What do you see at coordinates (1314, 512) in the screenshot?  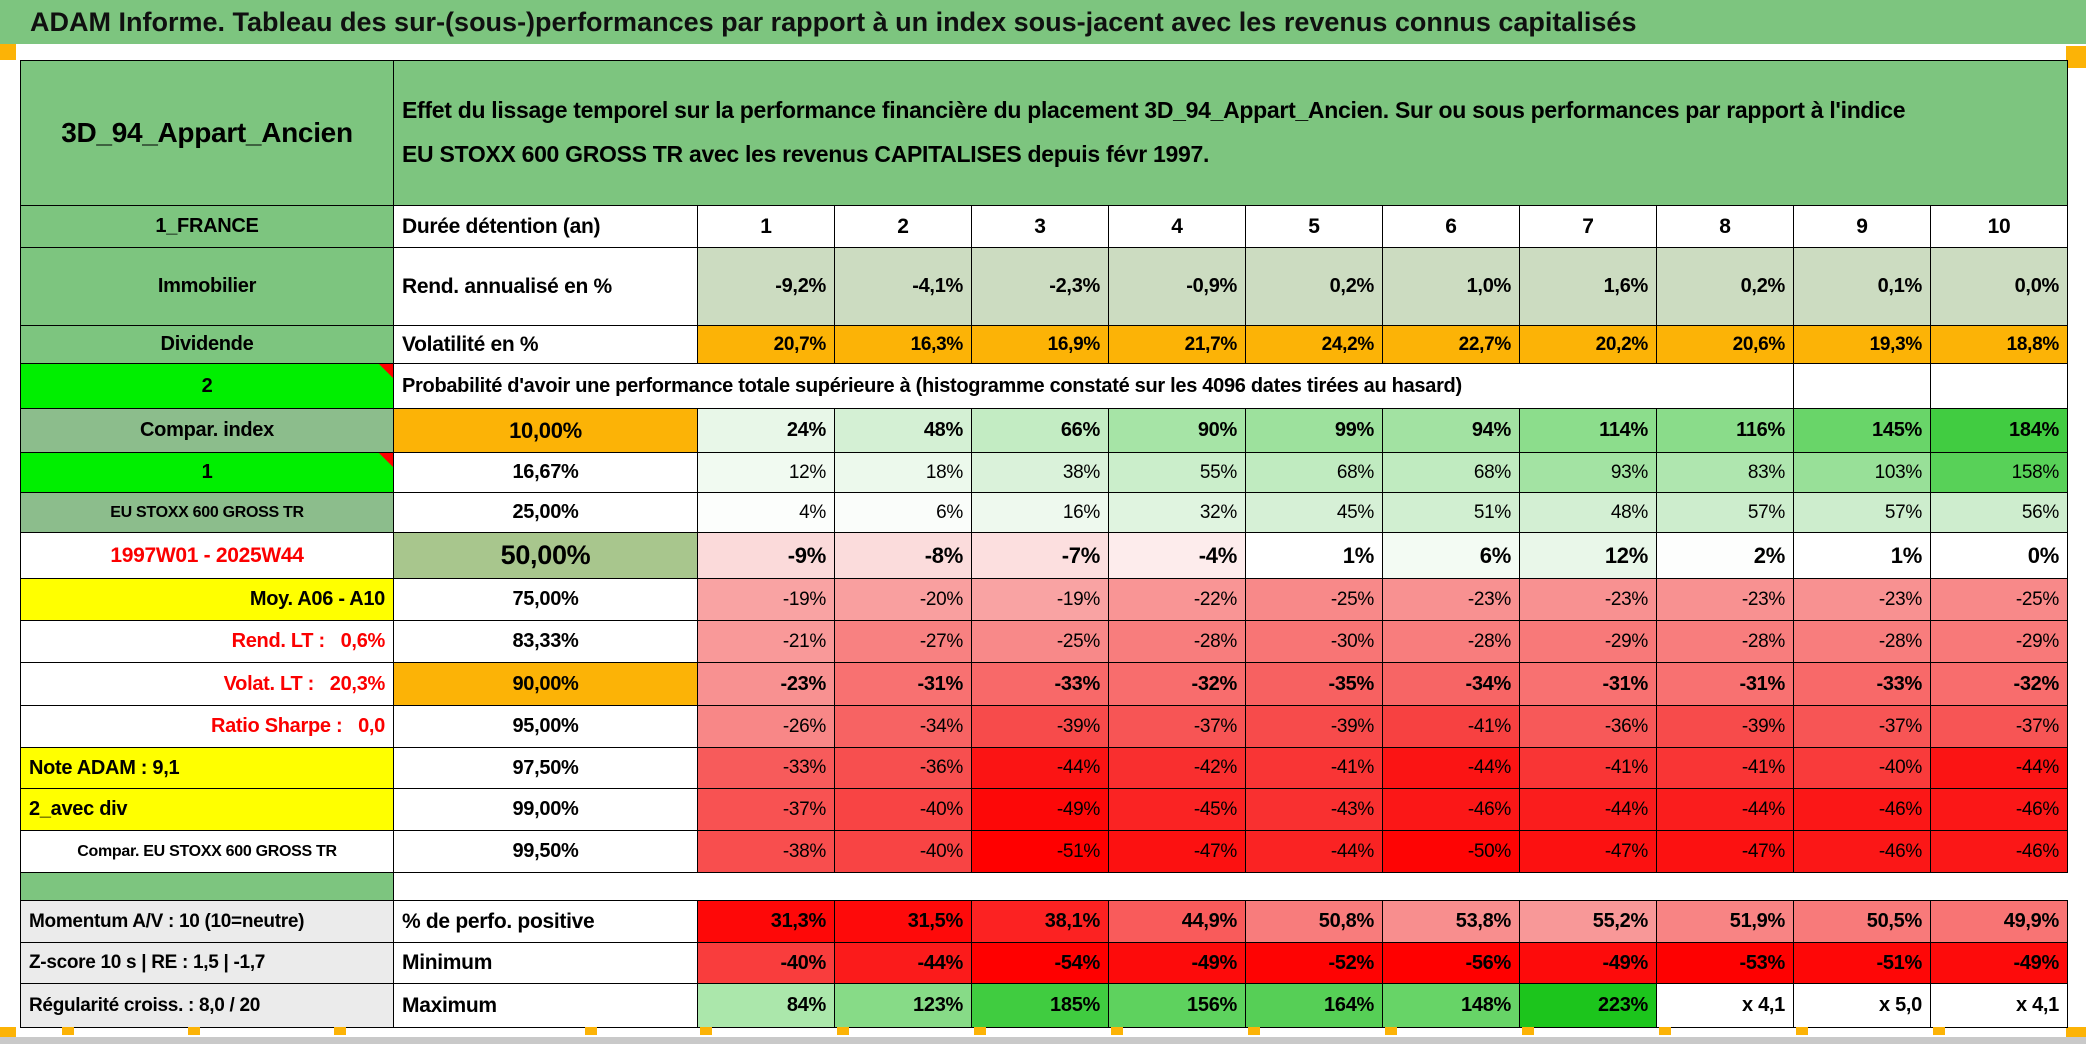 I see `data-cell: 45%` at bounding box center [1314, 512].